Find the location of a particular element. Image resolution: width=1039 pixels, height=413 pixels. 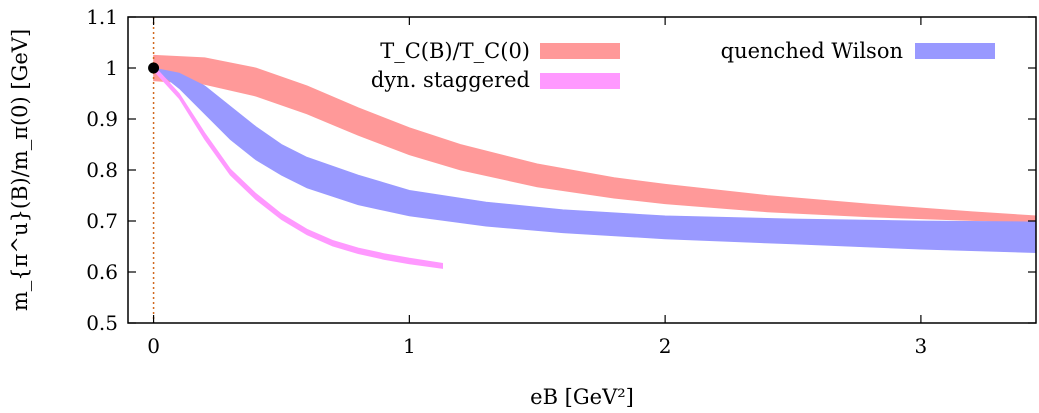

legend-label-1: quenched Wilson is located at coordinates (812, 51).